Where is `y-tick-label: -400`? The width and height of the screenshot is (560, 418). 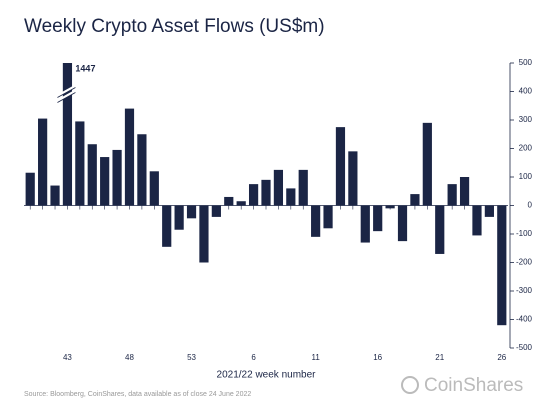 y-tick-label: -400 is located at coordinates (524, 319).